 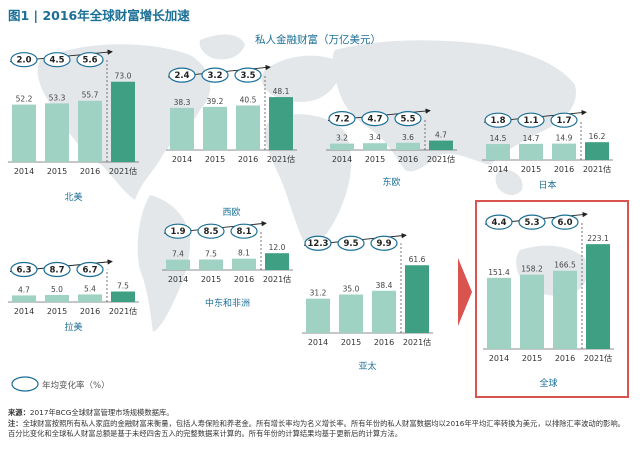 I want to click on panel-2: 3.2 2014 3.4 2015 3.6 2016 4.7 2021估 7.2 4.7 5.5 东欧, so click(x=391, y=148).